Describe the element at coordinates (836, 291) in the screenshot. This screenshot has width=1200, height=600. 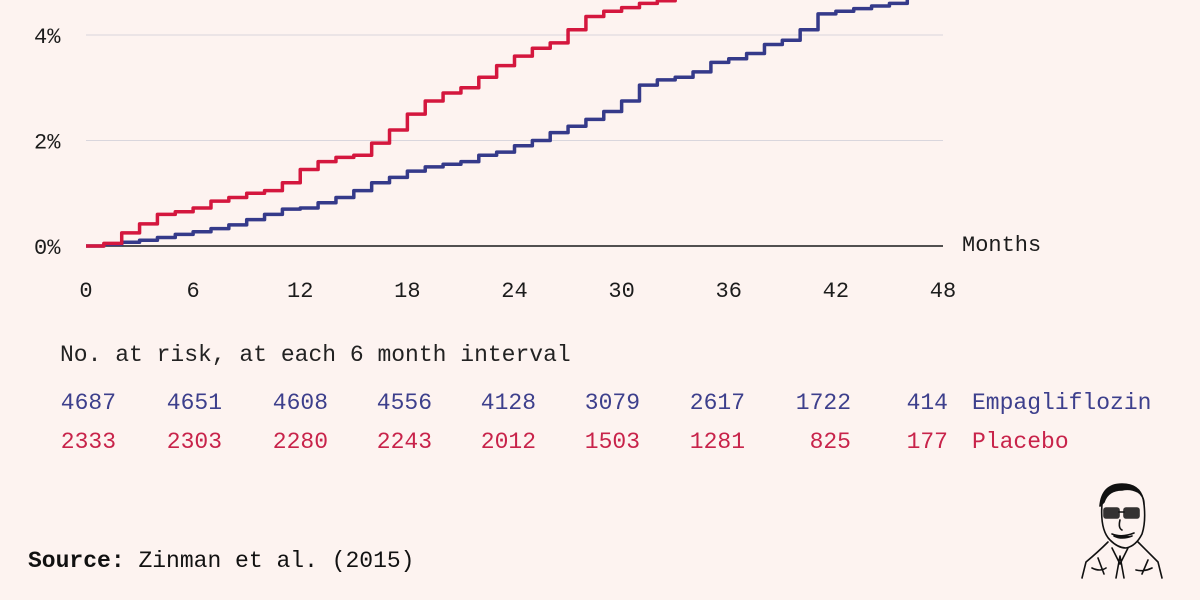
I see `x-tick-label: 42` at that location.